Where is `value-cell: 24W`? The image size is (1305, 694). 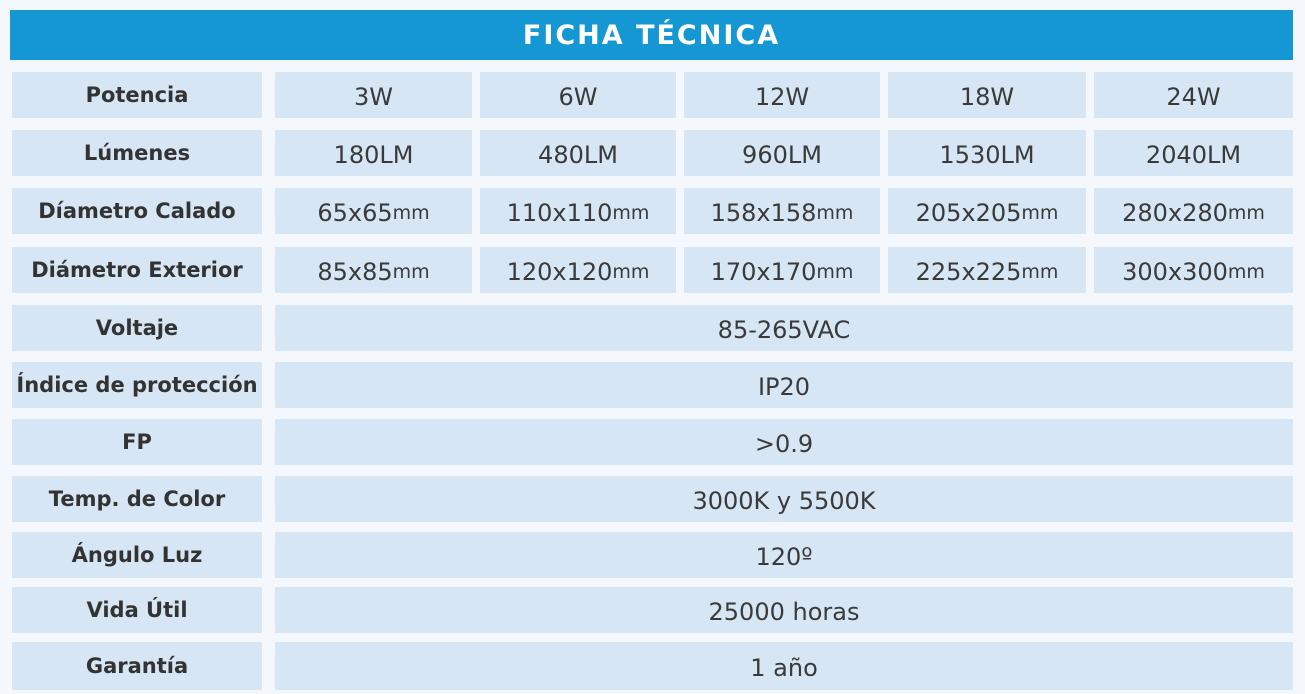
value-cell: 24W is located at coordinates (1193, 95).